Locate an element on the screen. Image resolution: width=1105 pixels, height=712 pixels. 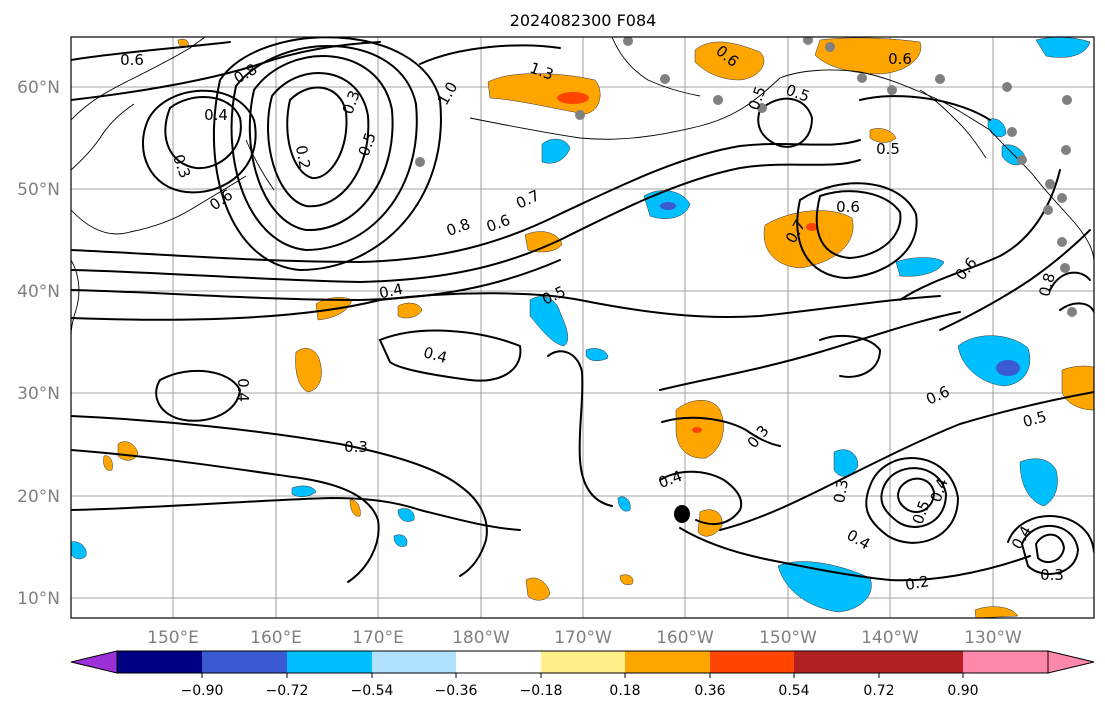
colorbar-tick-label: 0.90 is located at coordinates (962, 691).